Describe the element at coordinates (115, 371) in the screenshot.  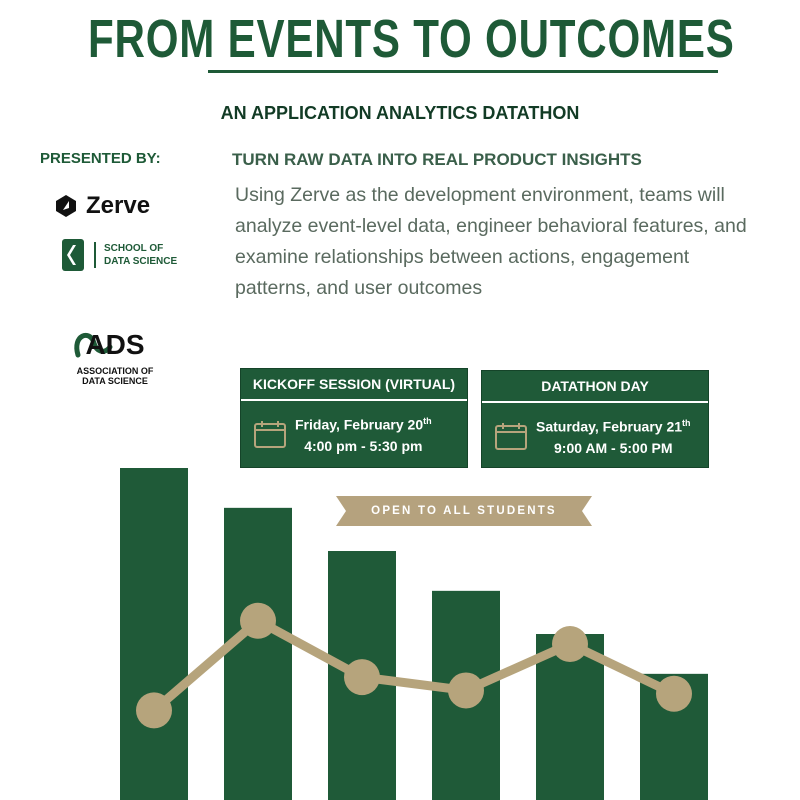
I see `ads-line-1: ASSOCIATION OF` at that location.